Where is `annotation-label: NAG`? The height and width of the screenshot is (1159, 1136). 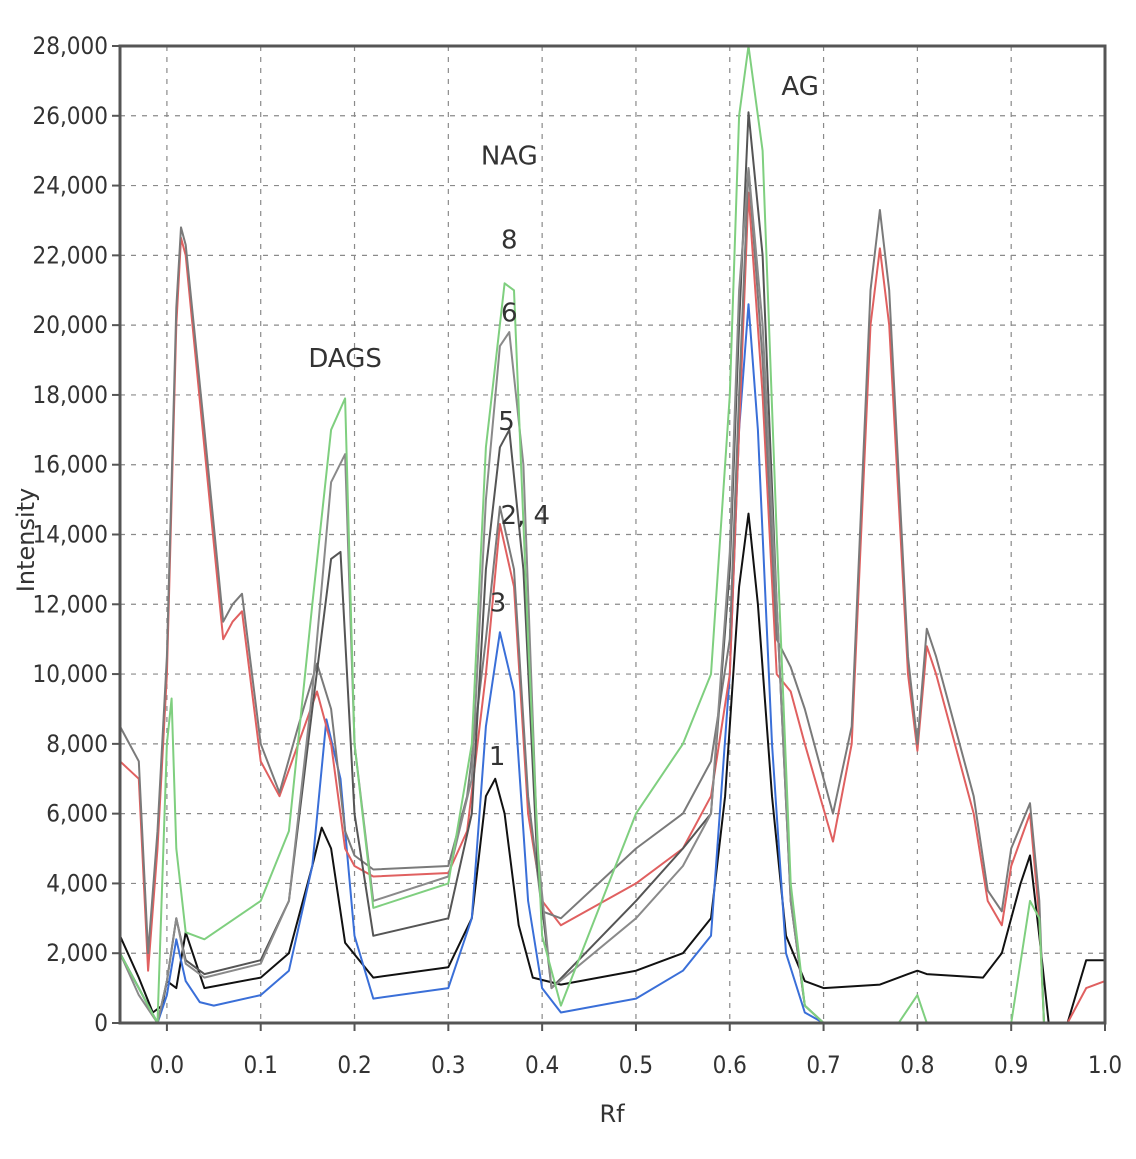 annotation-label: NAG is located at coordinates (509, 157).